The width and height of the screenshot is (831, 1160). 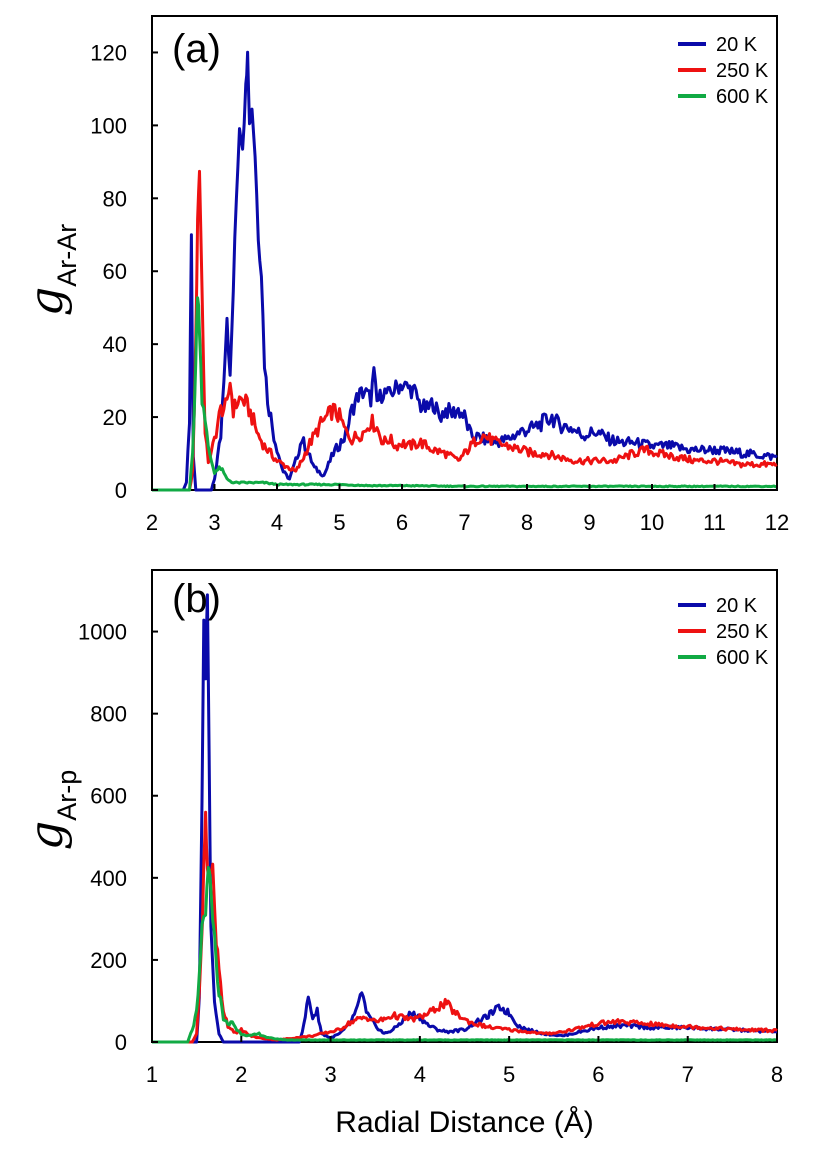 I want to click on y-tick-label: 60, so click(x=115, y=271).